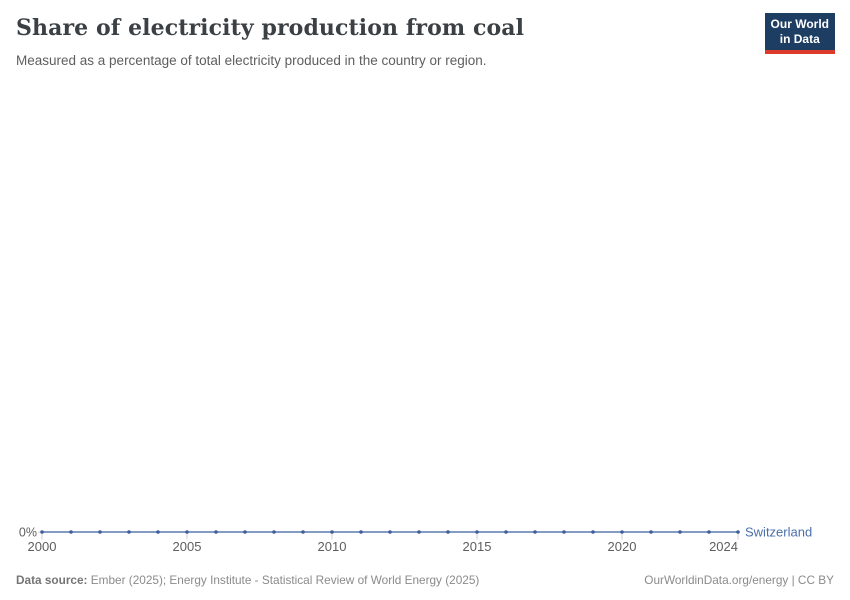 The height and width of the screenshot is (600, 850). What do you see at coordinates (28, 533) in the screenshot?
I see `y-axis-label: 0%` at bounding box center [28, 533].